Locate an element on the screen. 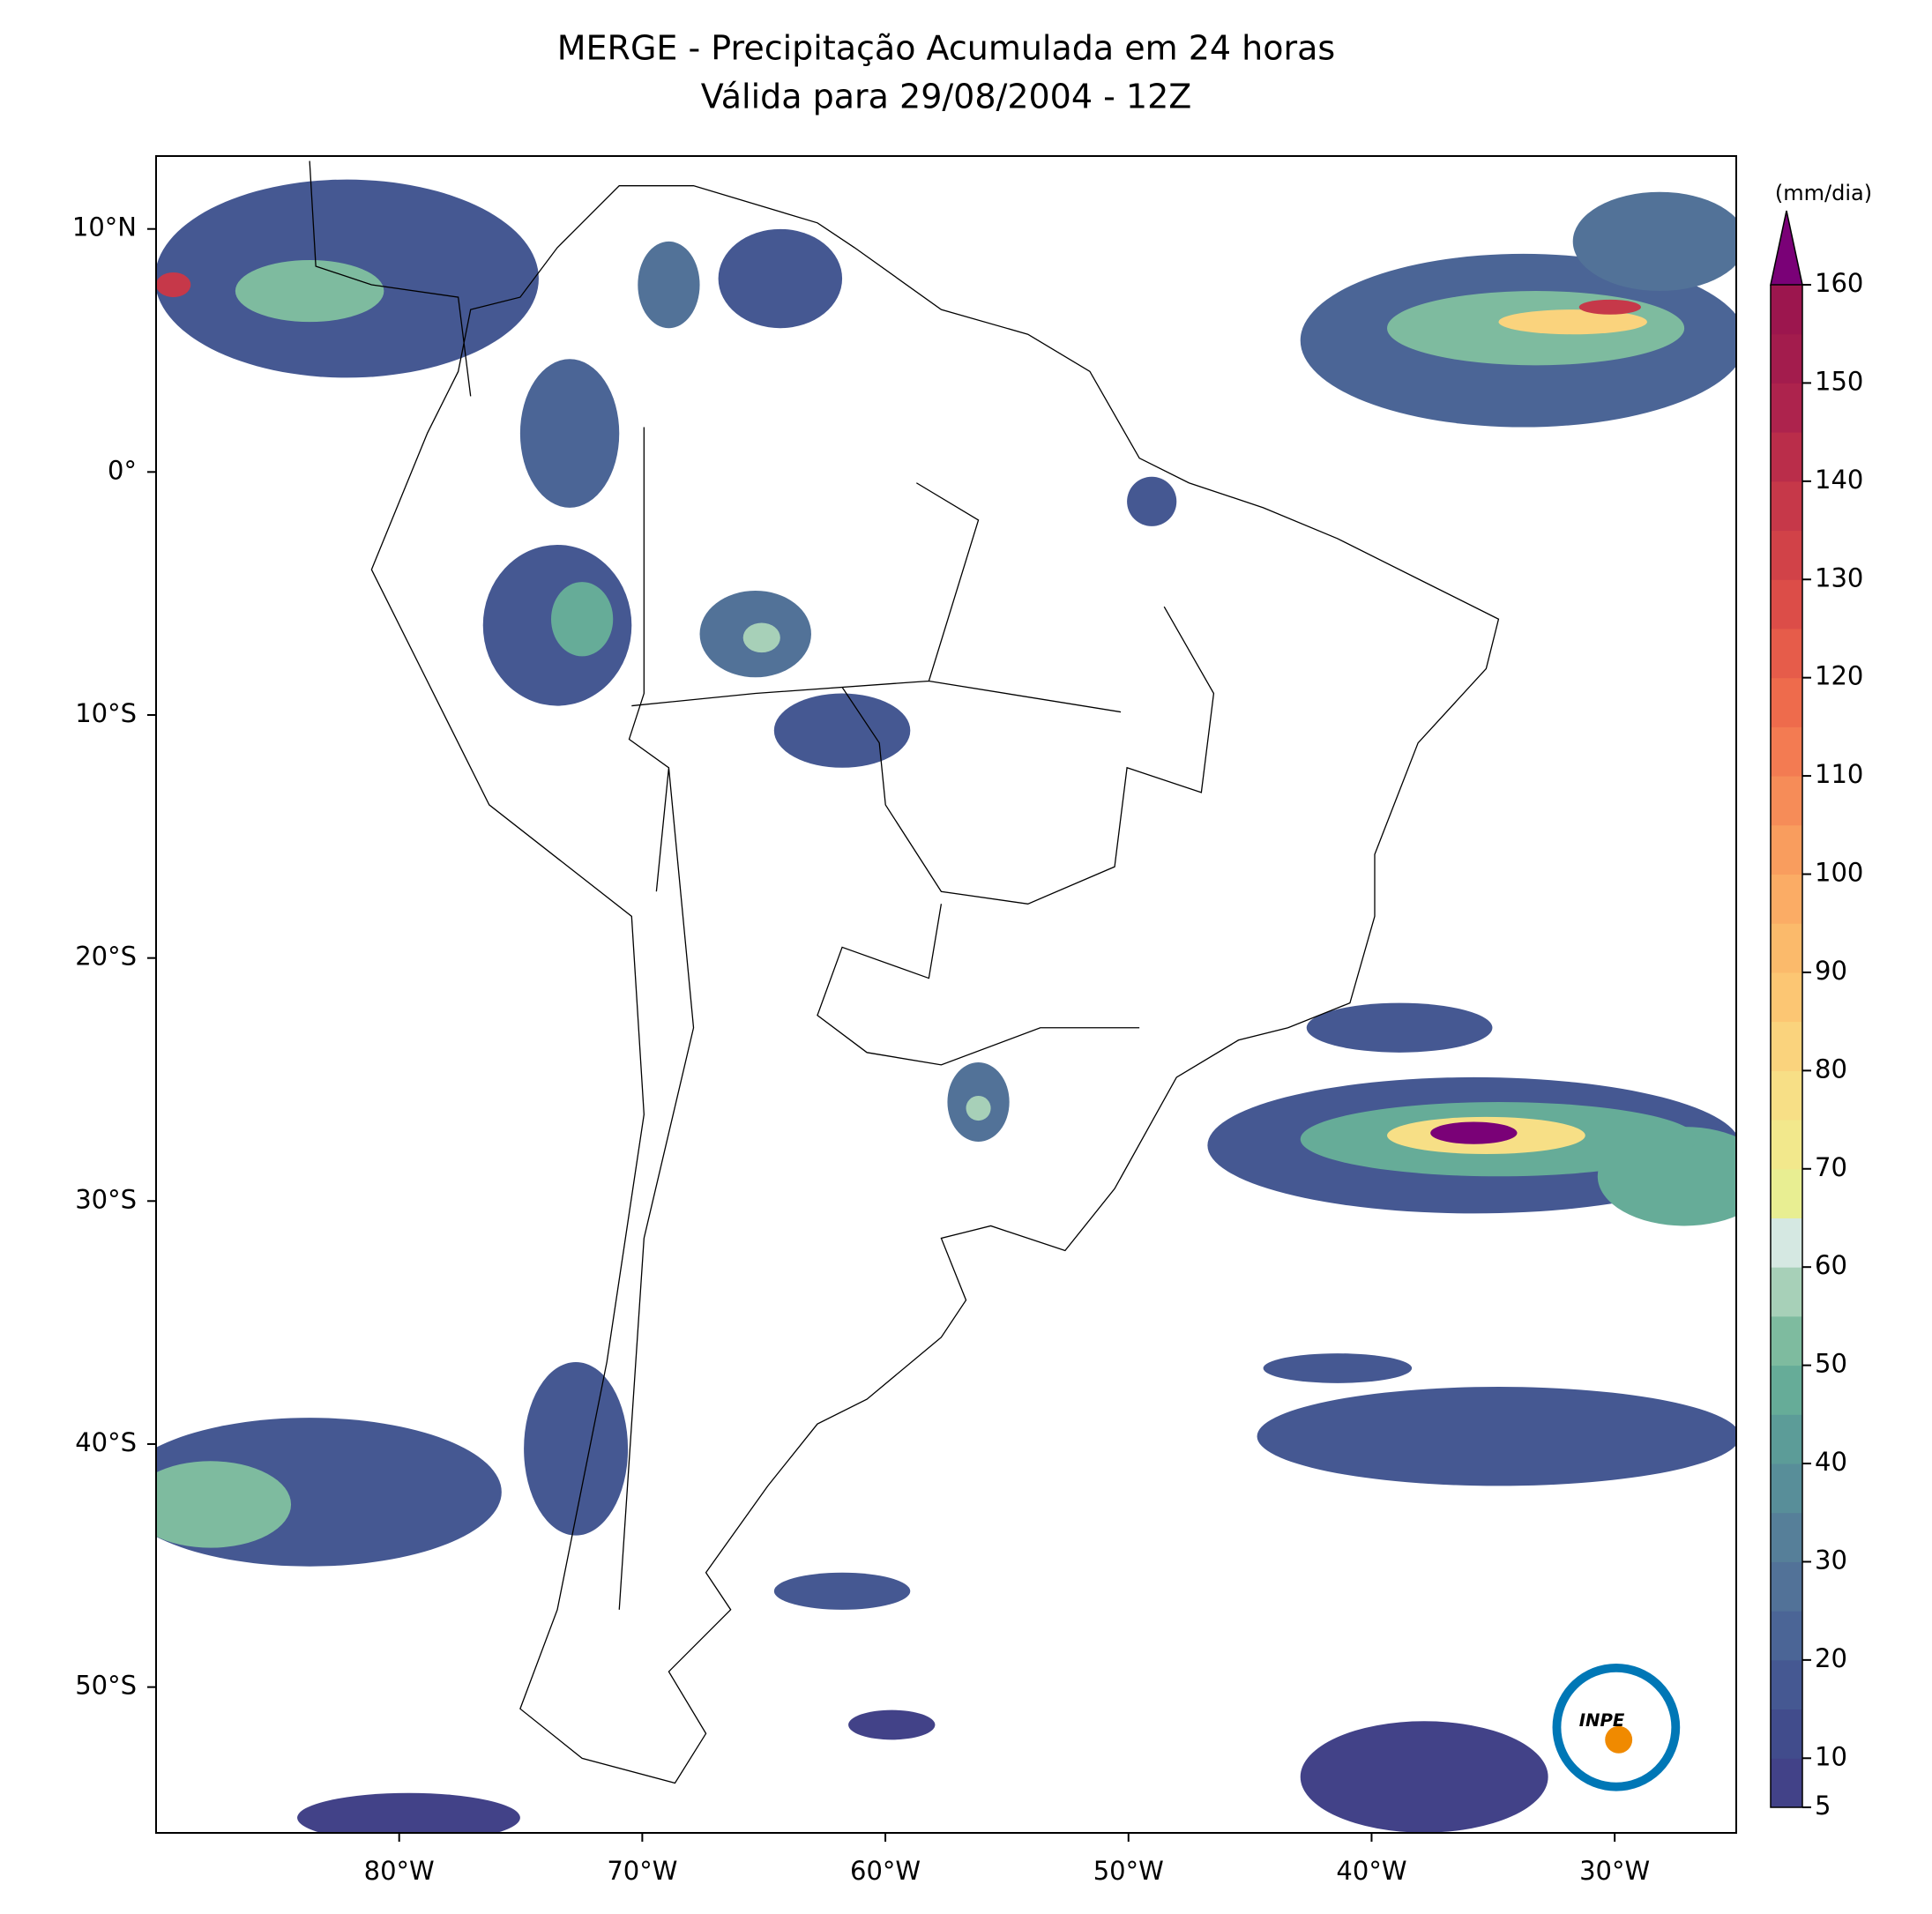  colorbar-tick-label: 150 is located at coordinates (1839, 381).